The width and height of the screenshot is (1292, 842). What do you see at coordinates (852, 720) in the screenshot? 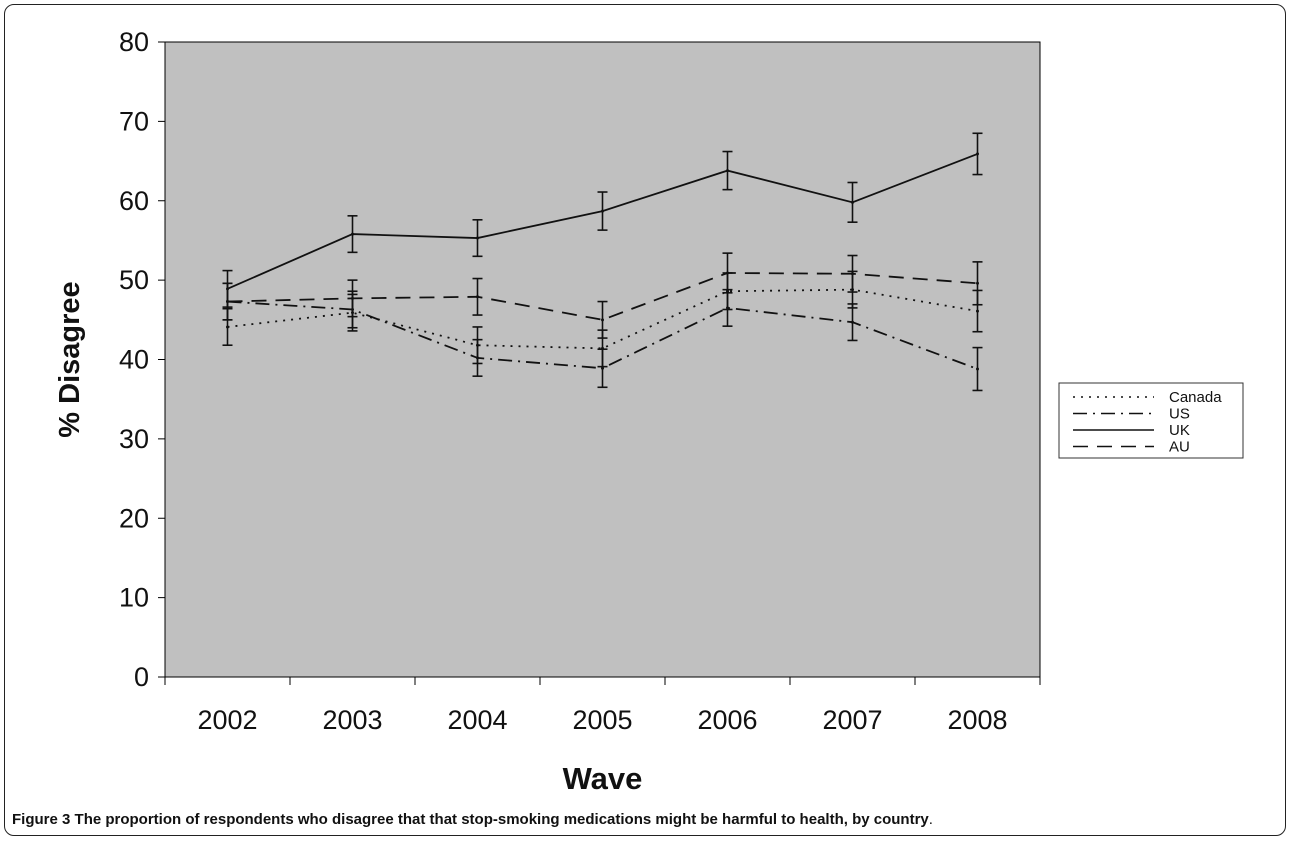
I see `x-tick-label: 2007` at bounding box center [852, 720].